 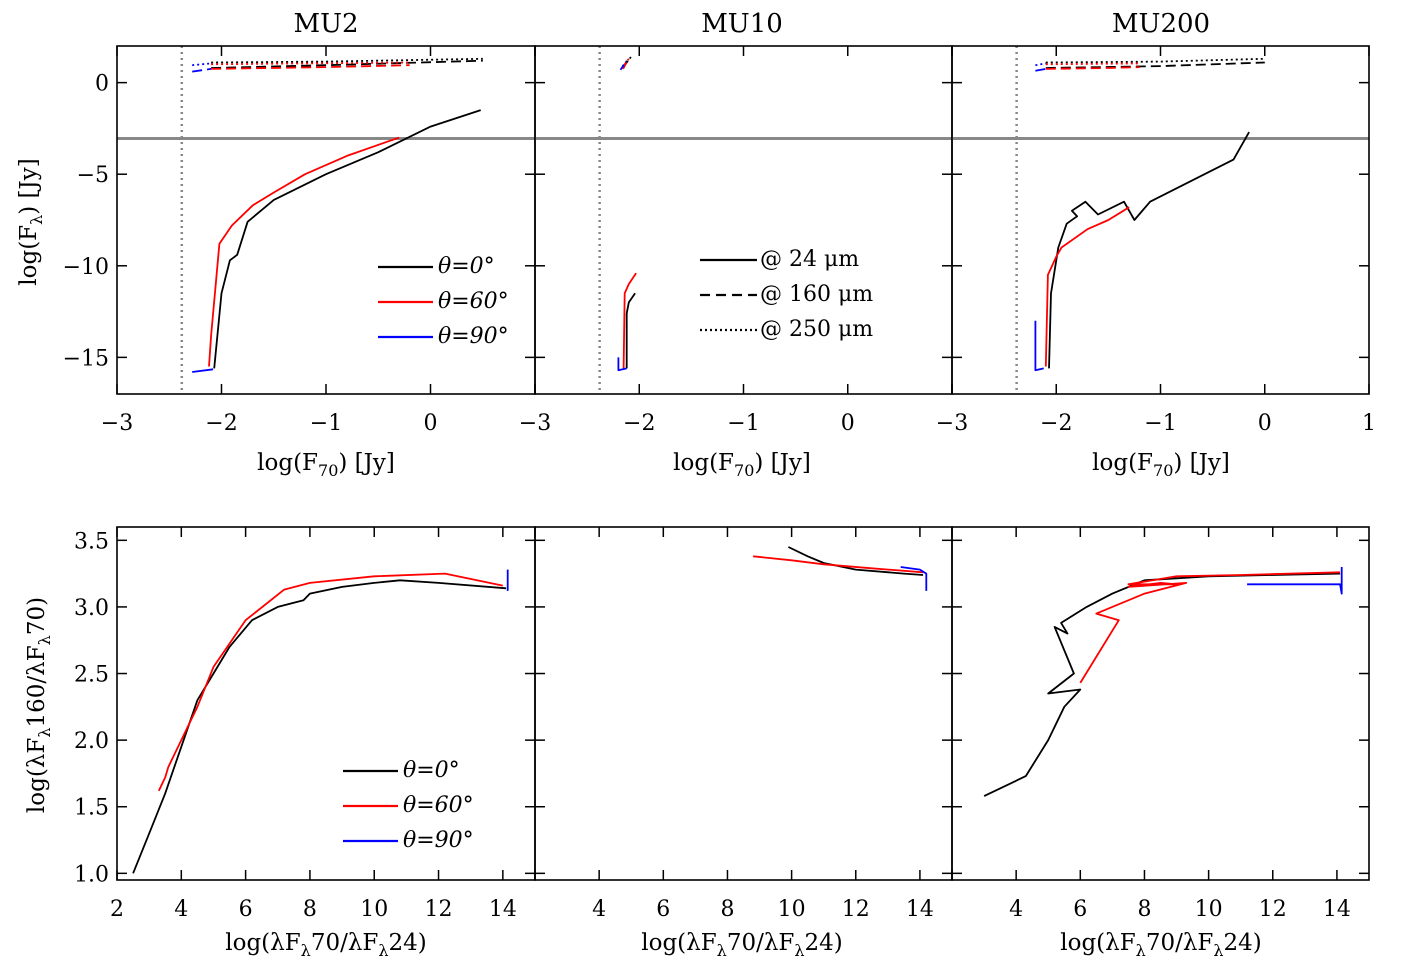 I want to click on bottom-xlabel-3: log(λFλ70/λFλ24), so click(x=1161, y=945).